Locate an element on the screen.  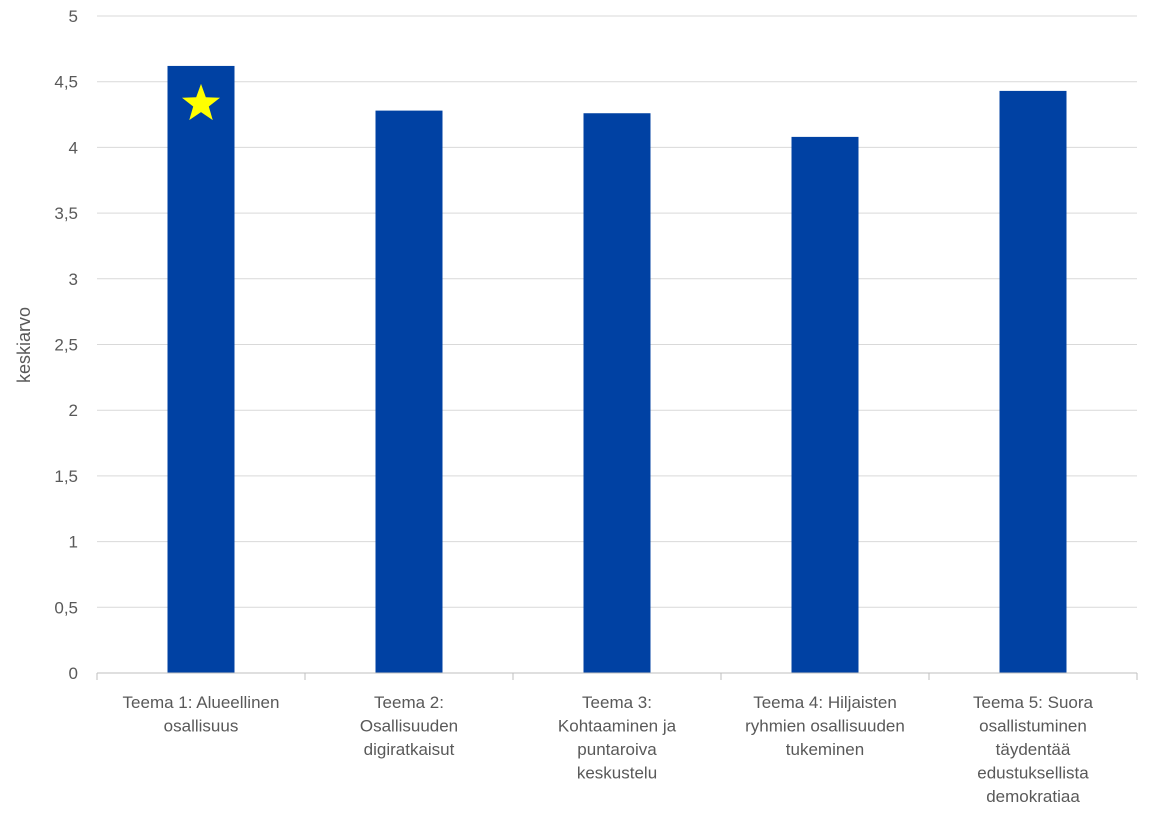
x-category-label: täydentää is located at coordinates (1033, 749).